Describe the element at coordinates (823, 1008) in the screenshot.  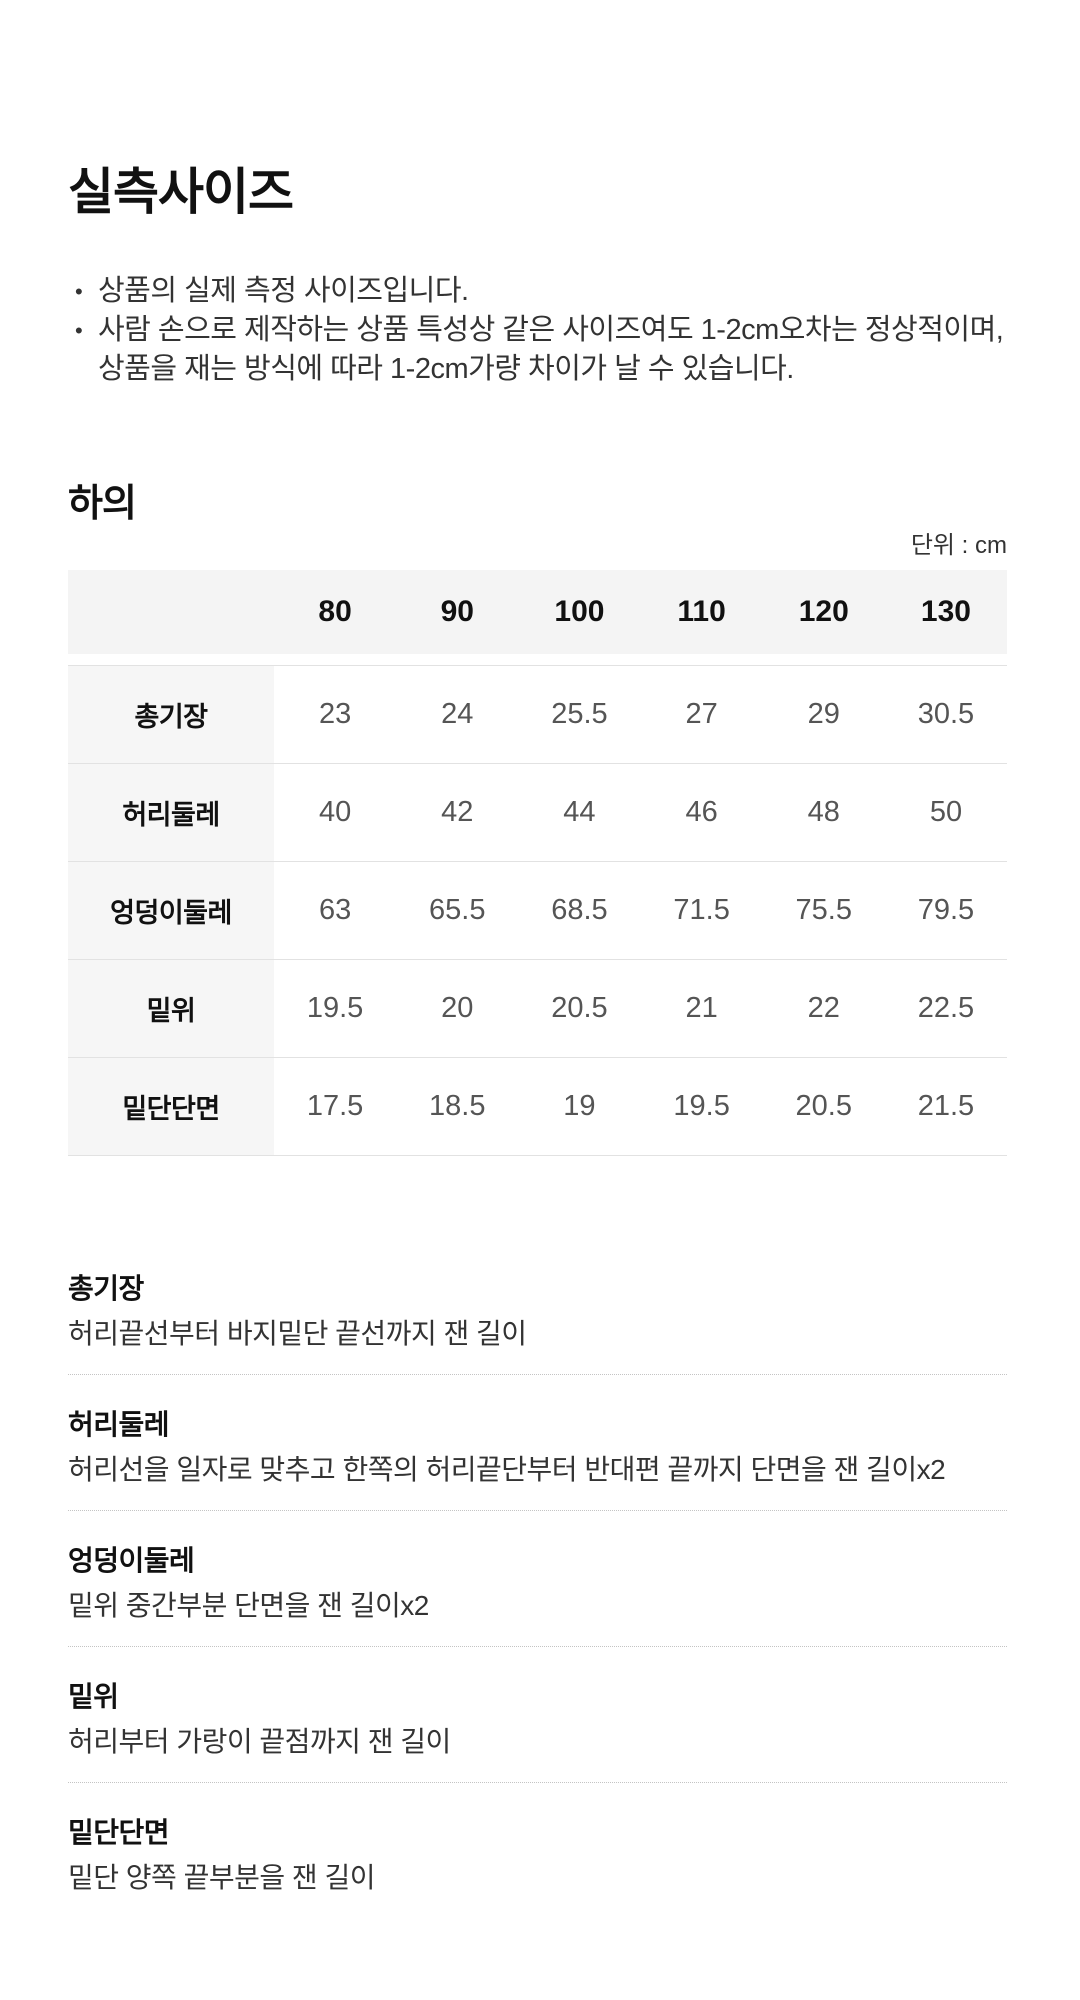
I see `size-value: 22` at that location.